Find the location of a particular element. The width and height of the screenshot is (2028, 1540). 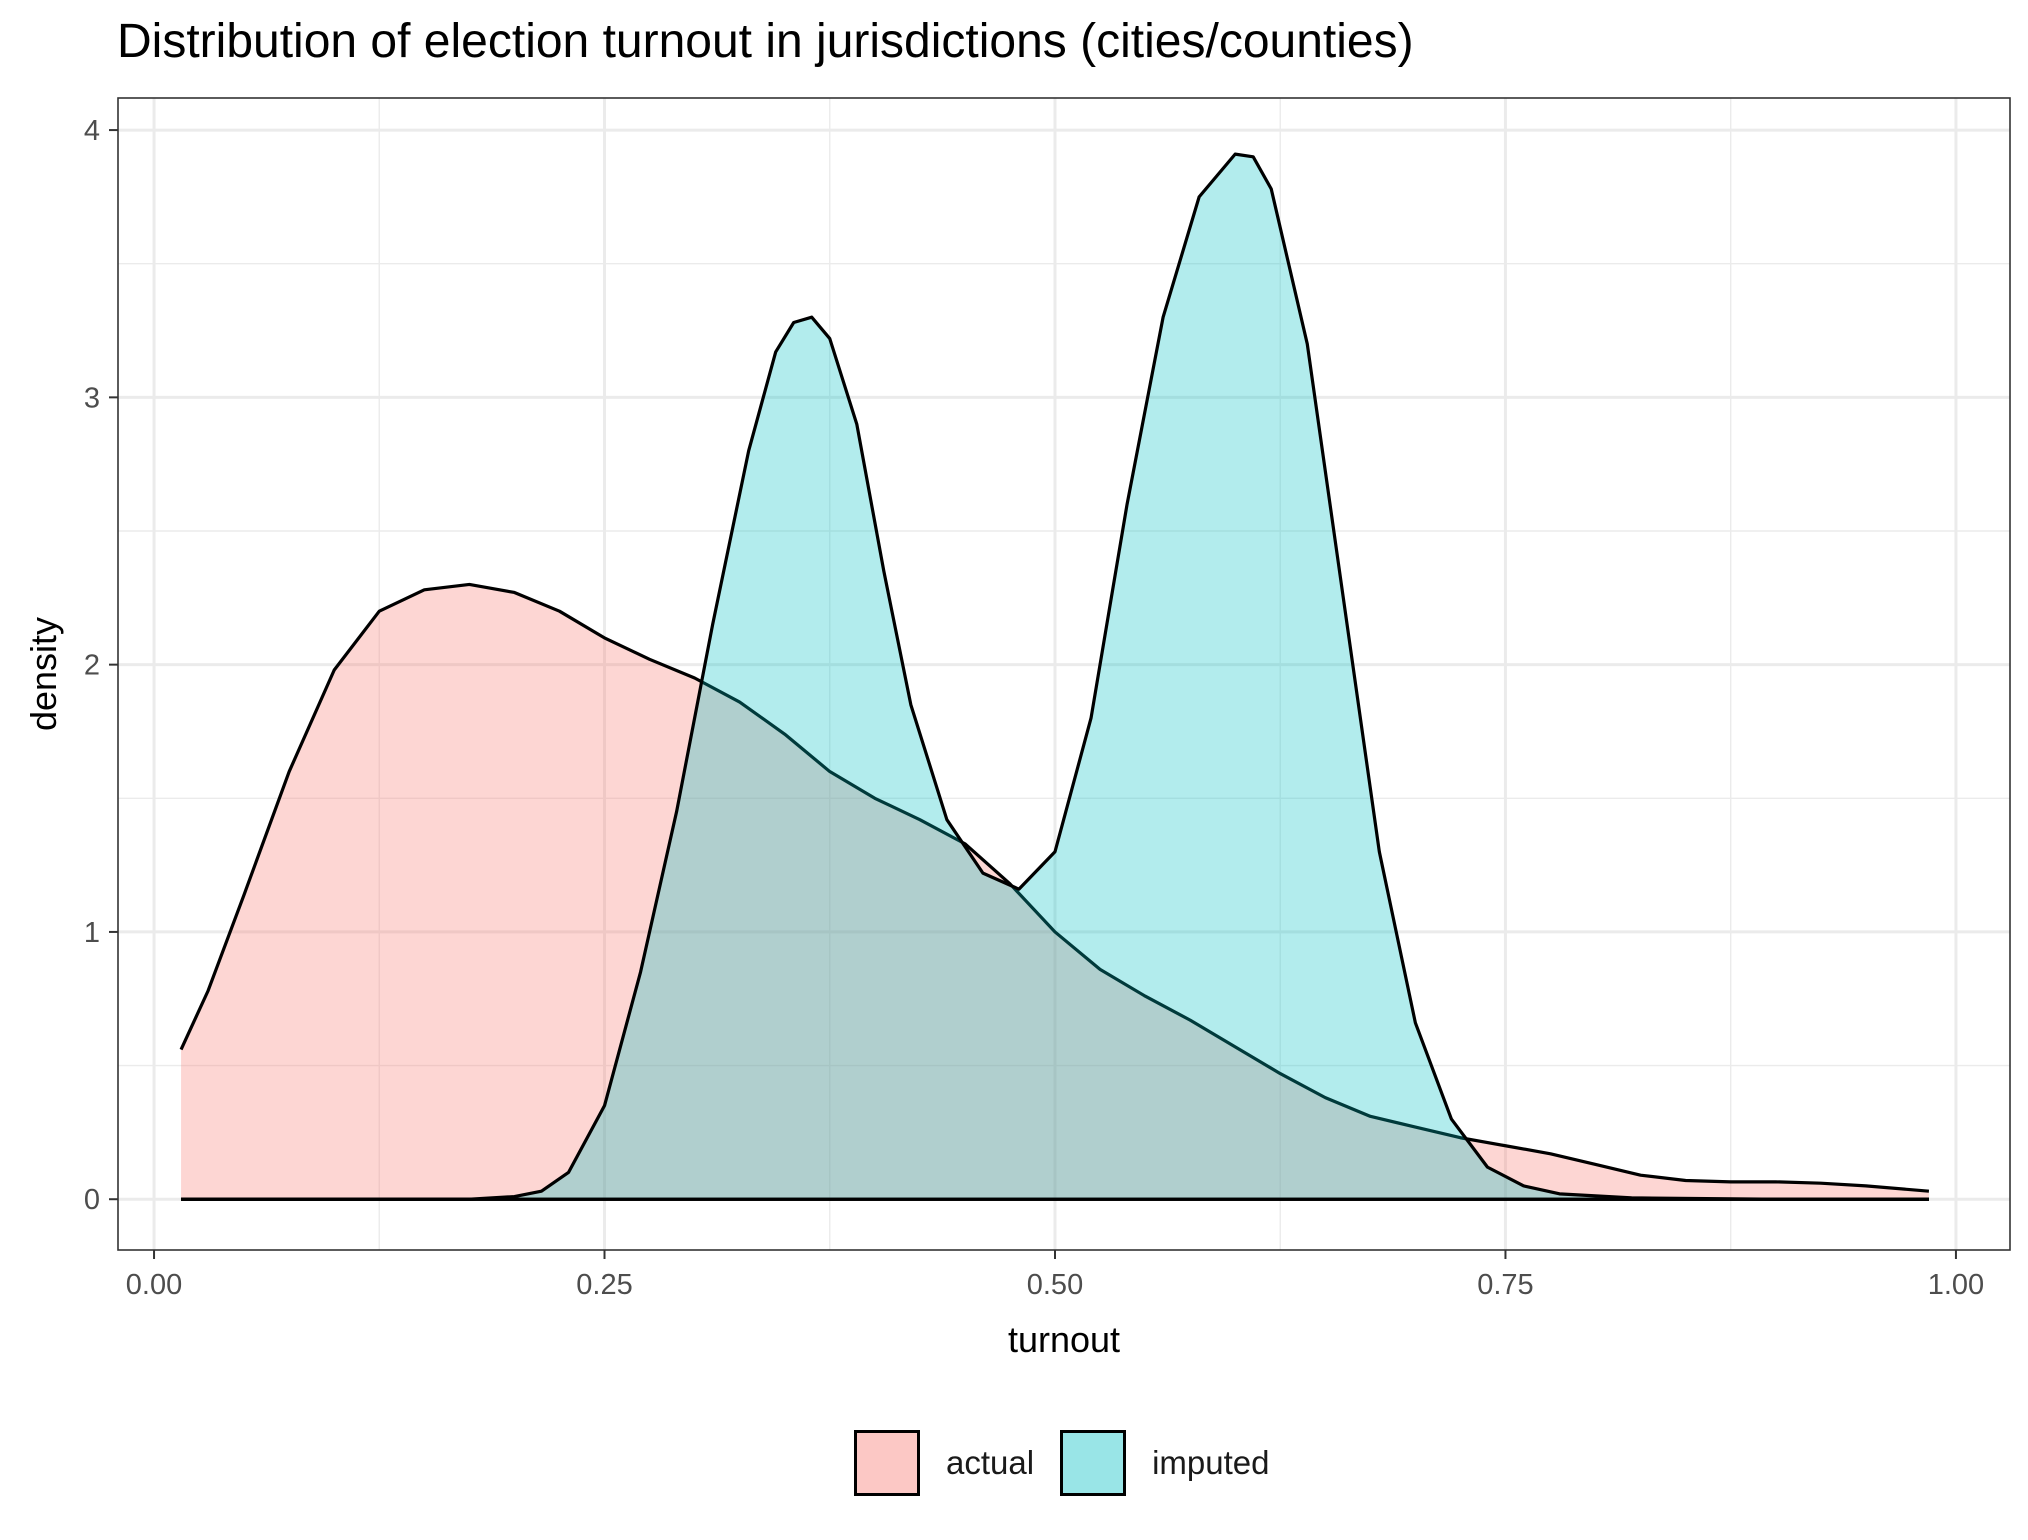

y-axis-title: density is located at coordinates (43, 674).